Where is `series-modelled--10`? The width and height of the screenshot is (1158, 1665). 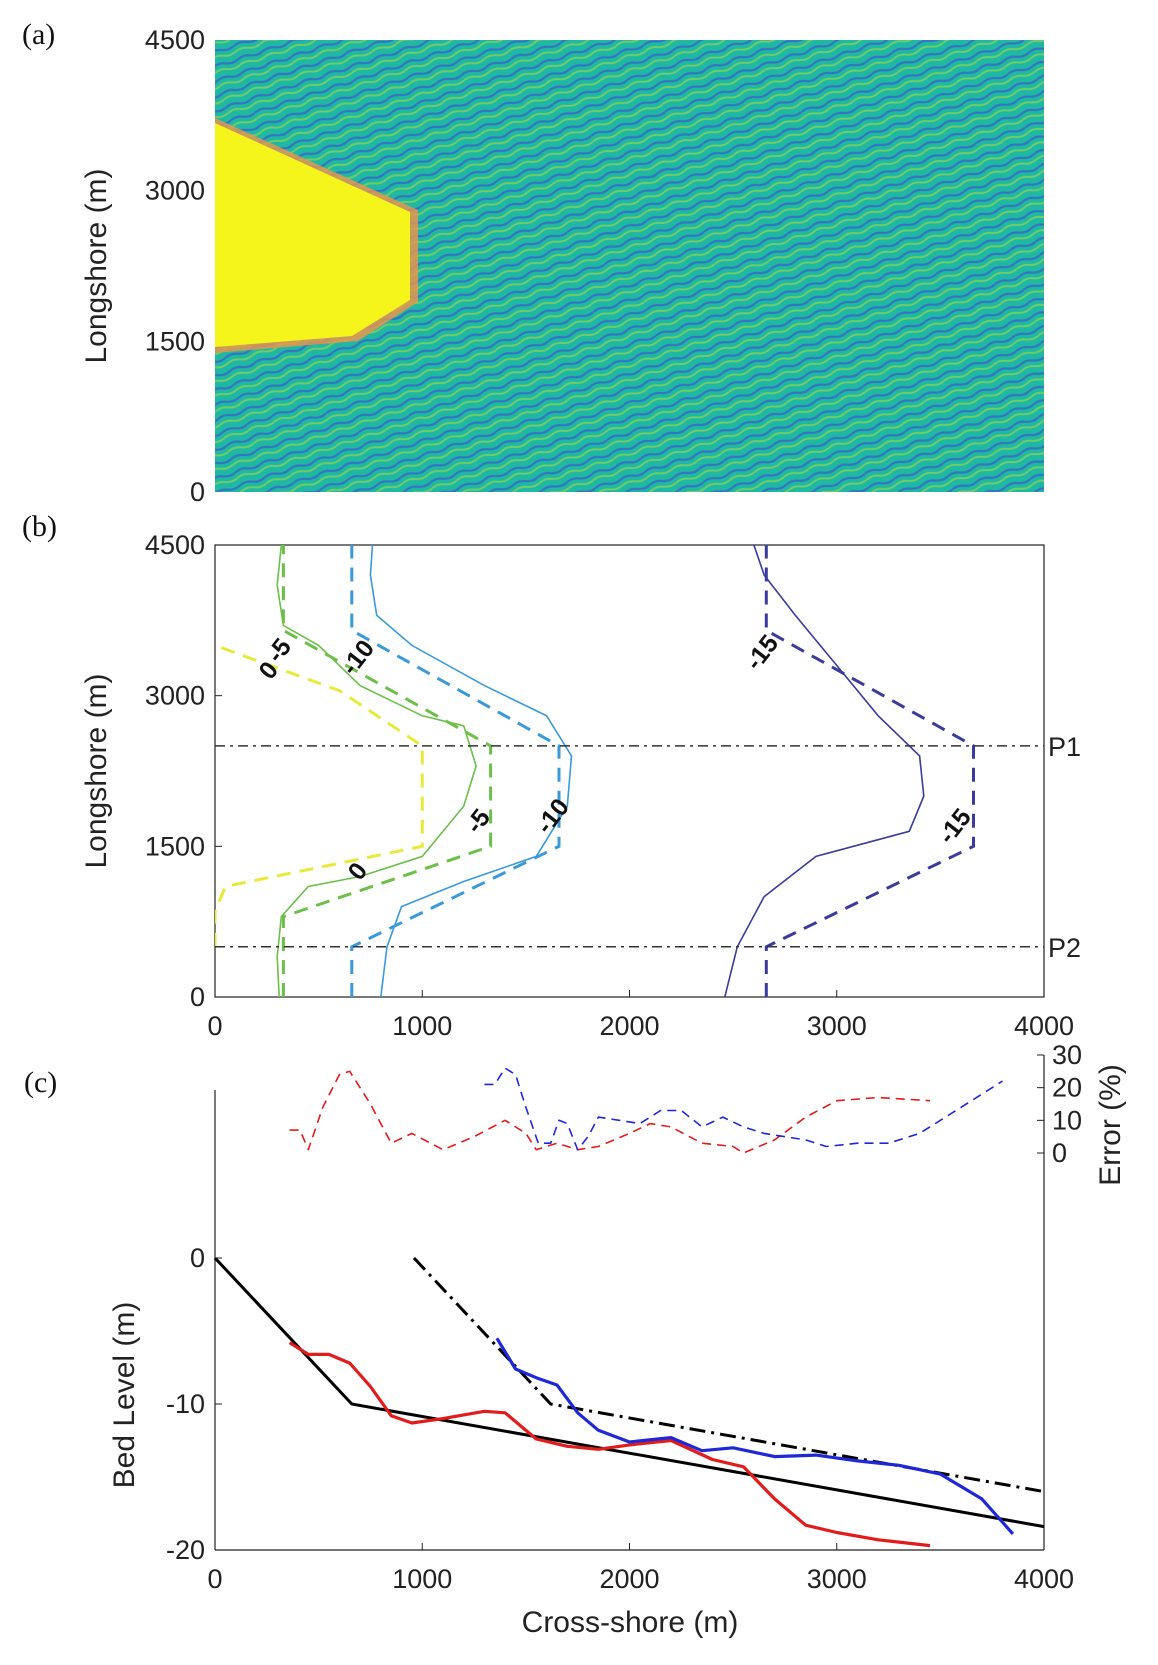
series-modelled--10 is located at coordinates (471, 771).